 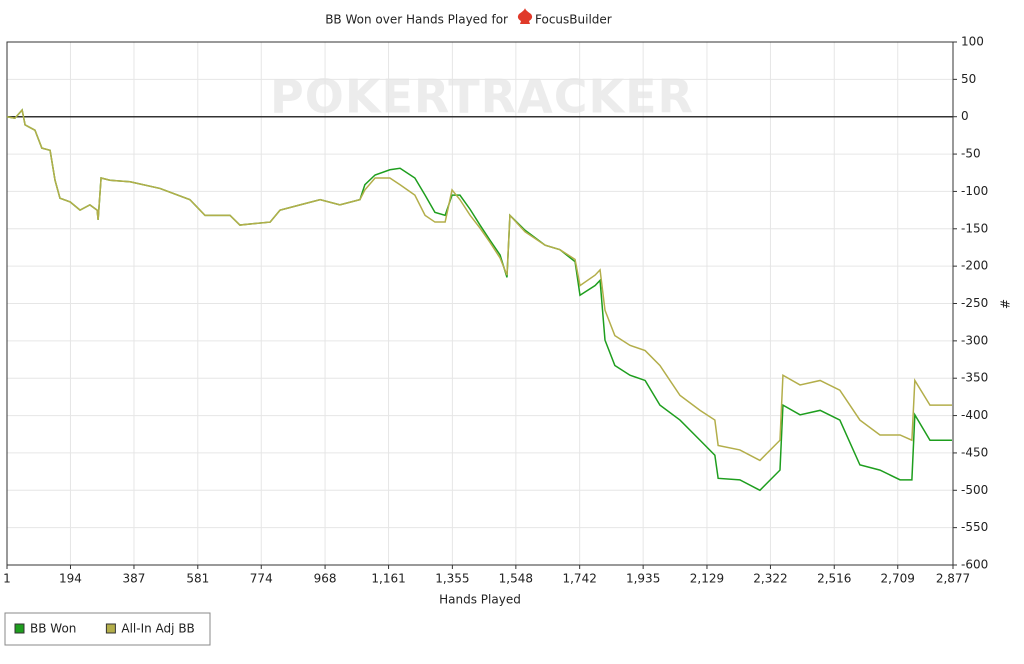 What do you see at coordinates (388, 579) in the screenshot?
I see `x-tick-label: 1,161` at bounding box center [388, 579].